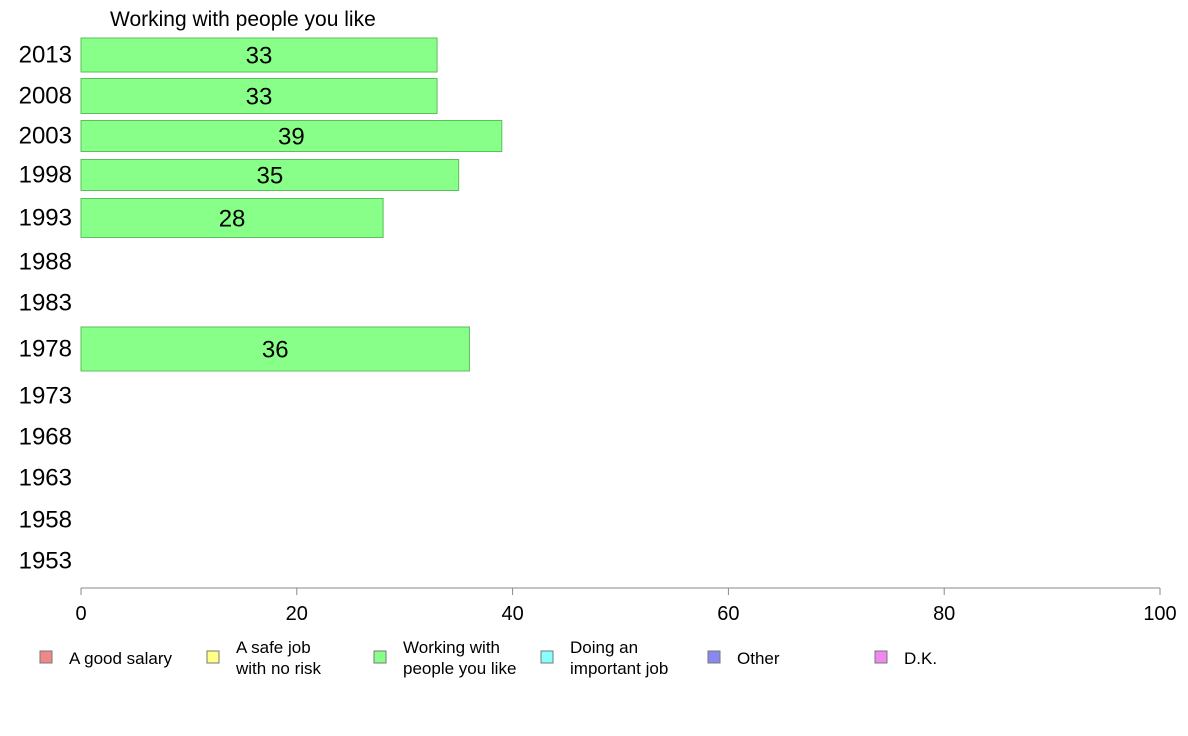  Describe the element at coordinates (45, 96) in the screenshot. I see `y-label: 2008` at that location.